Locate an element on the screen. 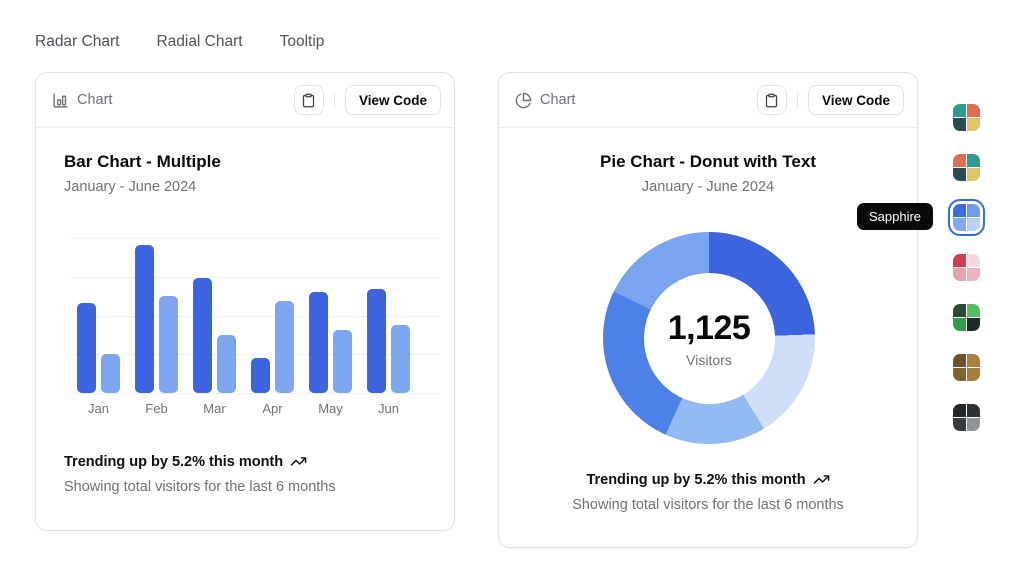  theme-tooltip: Sapphire is located at coordinates (895, 216).